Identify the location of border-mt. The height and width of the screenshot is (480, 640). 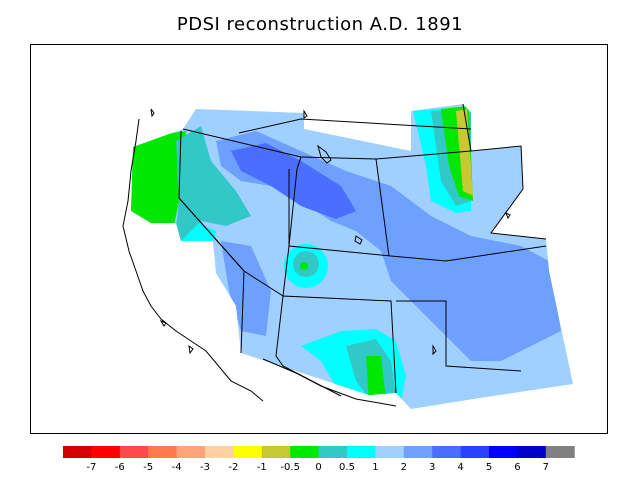
(355, 126).